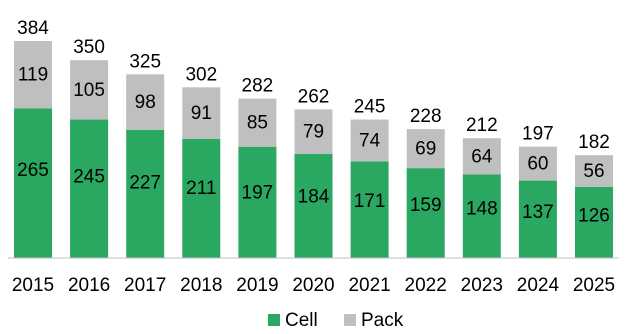 Image resolution: width=633 pixels, height=334 pixels. Describe the element at coordinates (538, 212) in the screenshot. I see `label-cell-2024: 137` at that location.